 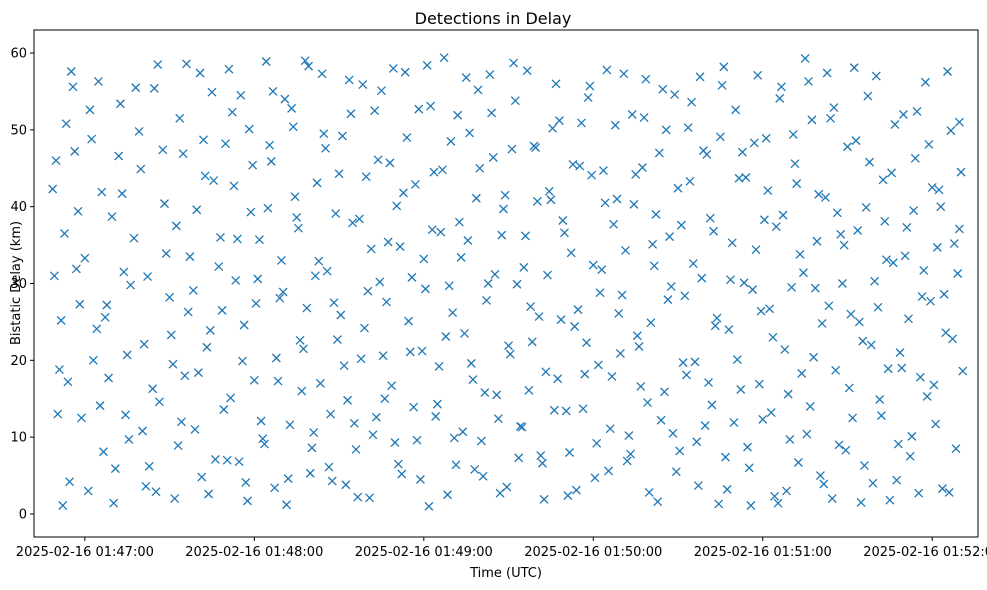 I want to click on y-tick-label: 30, so click(x=18, y=284).